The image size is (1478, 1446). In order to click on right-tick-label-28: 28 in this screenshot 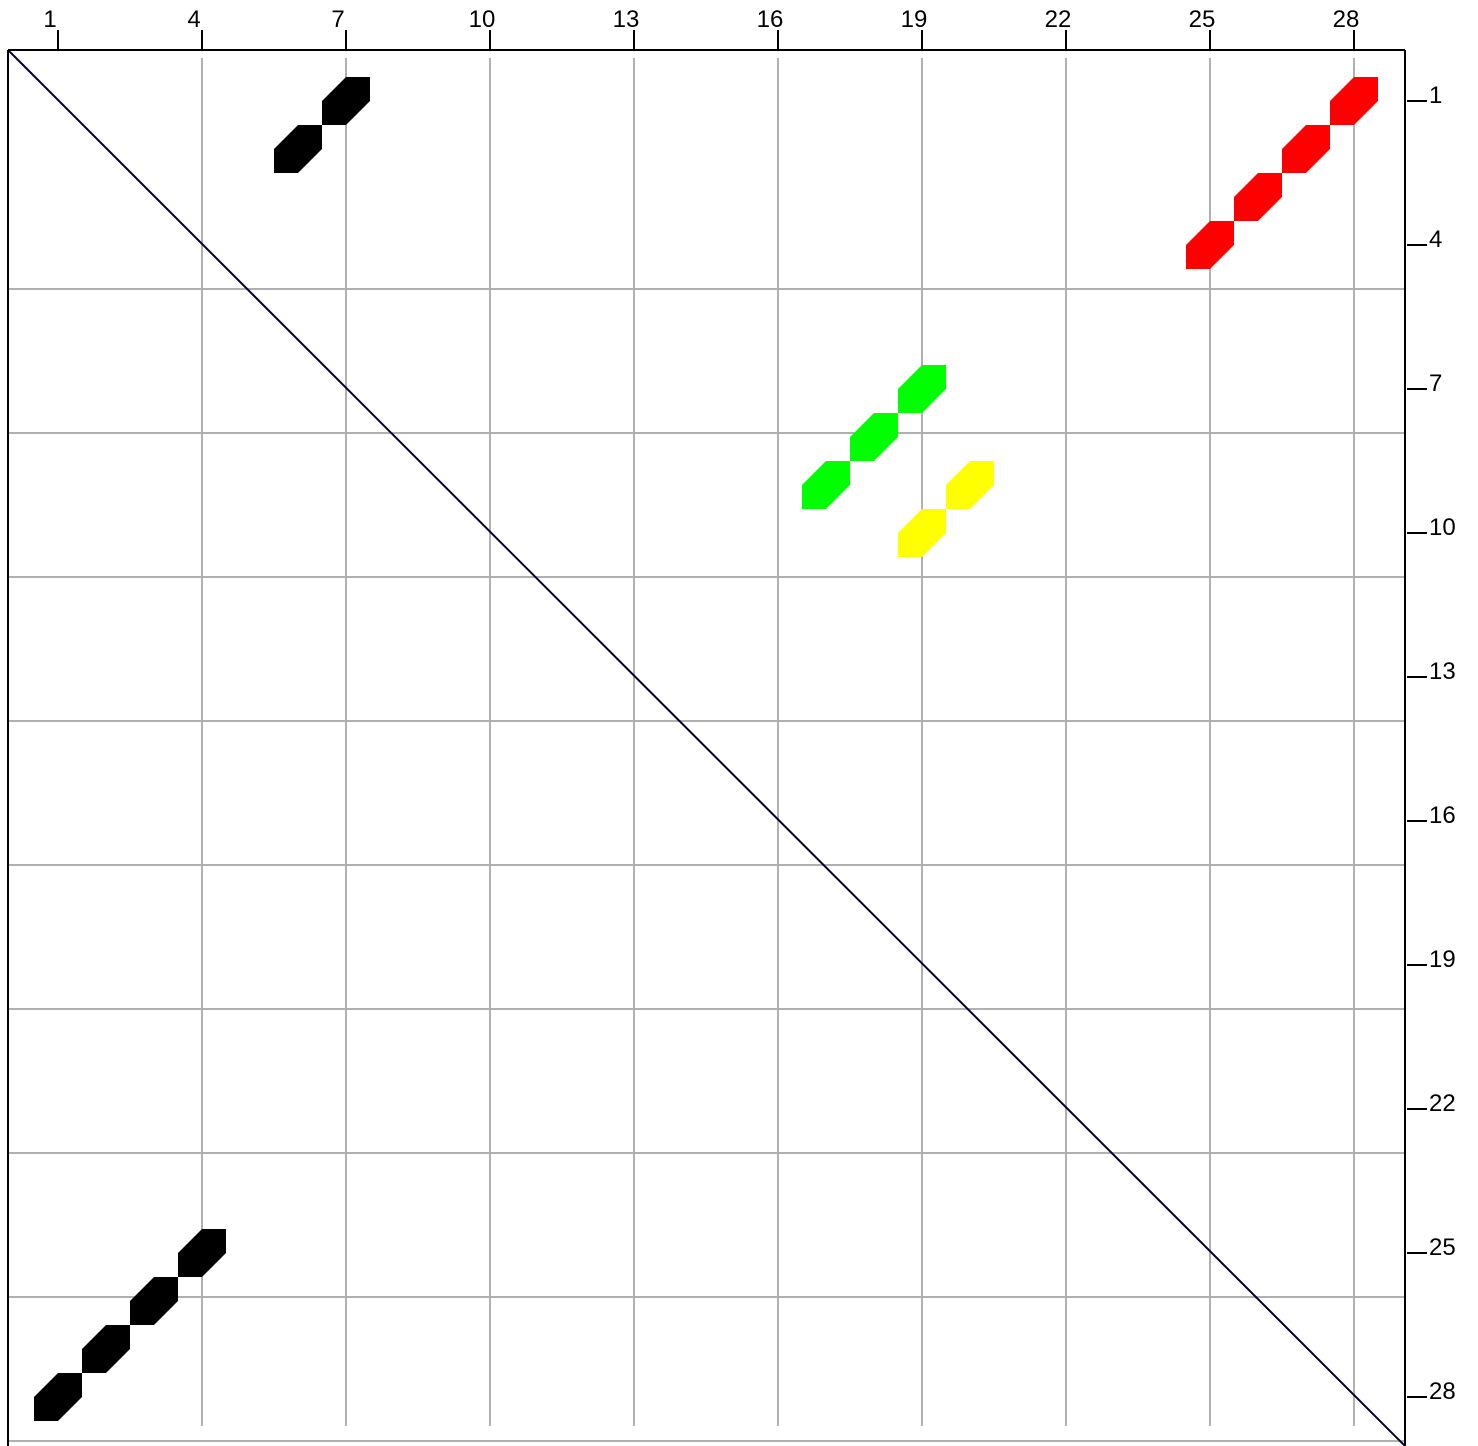, I will do `click(1442, 1391)`.